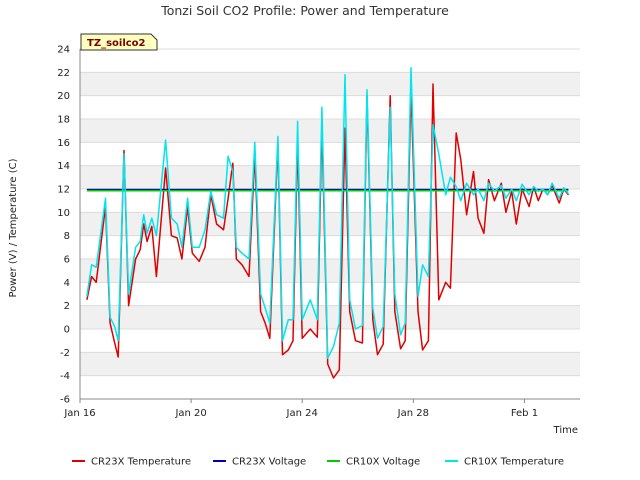  Describe the element at coordinates (79, 413) in the screenshot. I see `x-tick-label: Jan 16` at that location.